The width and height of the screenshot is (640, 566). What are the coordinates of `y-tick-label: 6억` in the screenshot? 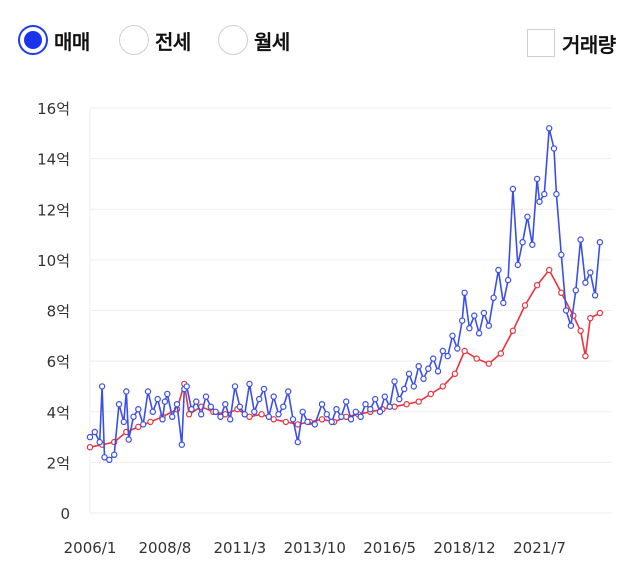 It's located at (58, 362).